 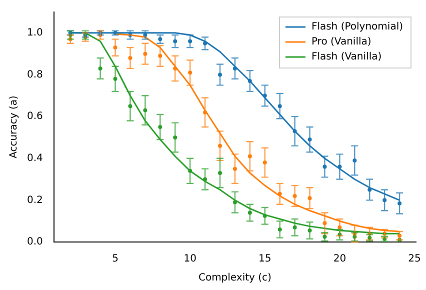 What do you see at coordinates (34, 242) in the screenshot?
I see `y-tick-label: 0.0` at bounding box center [34, 242].